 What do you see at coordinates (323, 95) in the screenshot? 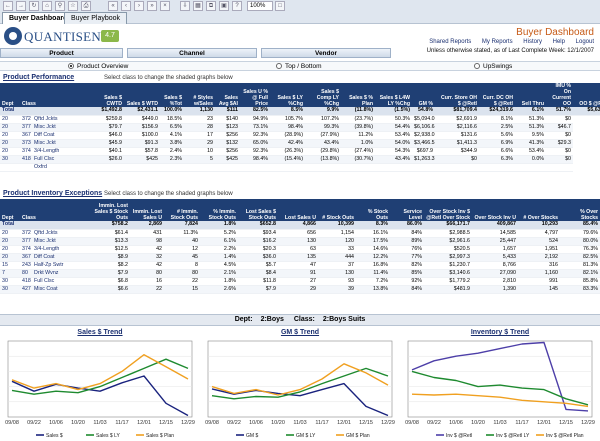
I see `column-header: Sales $ Comp LY %Chg` at bounding box center [323, 95].